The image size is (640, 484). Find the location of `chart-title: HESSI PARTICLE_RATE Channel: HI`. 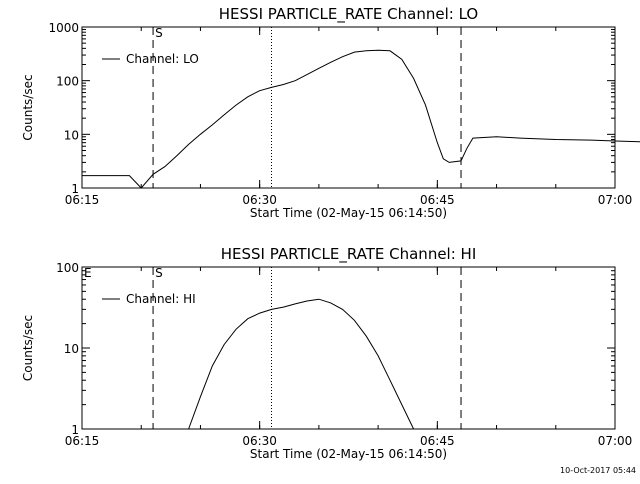

chart-title: HESSI PARTICLE_RATE Channel: HI is located at coordinates (349, 254).